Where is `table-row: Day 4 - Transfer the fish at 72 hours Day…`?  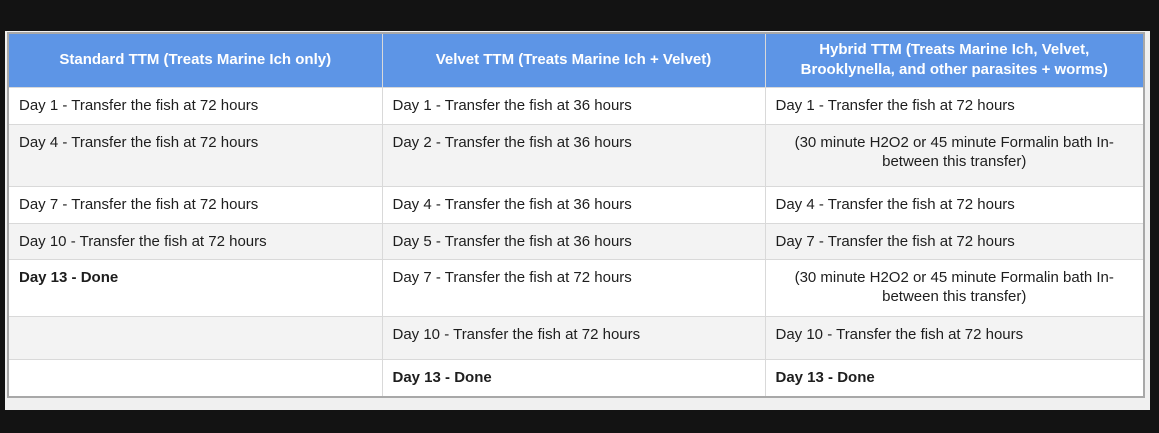
table-row: Day 4 - Transfer the fish at 72 hours Day… is located at coordinates (576, 155).